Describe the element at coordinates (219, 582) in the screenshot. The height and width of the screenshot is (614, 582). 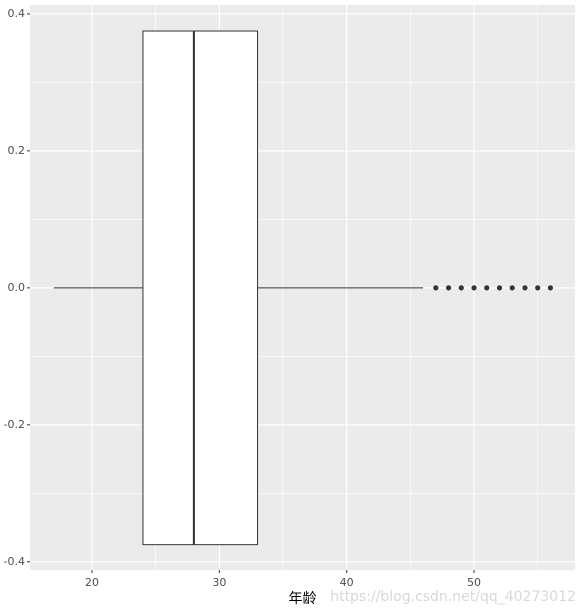
I see `x-tick-label: 30` at that location.